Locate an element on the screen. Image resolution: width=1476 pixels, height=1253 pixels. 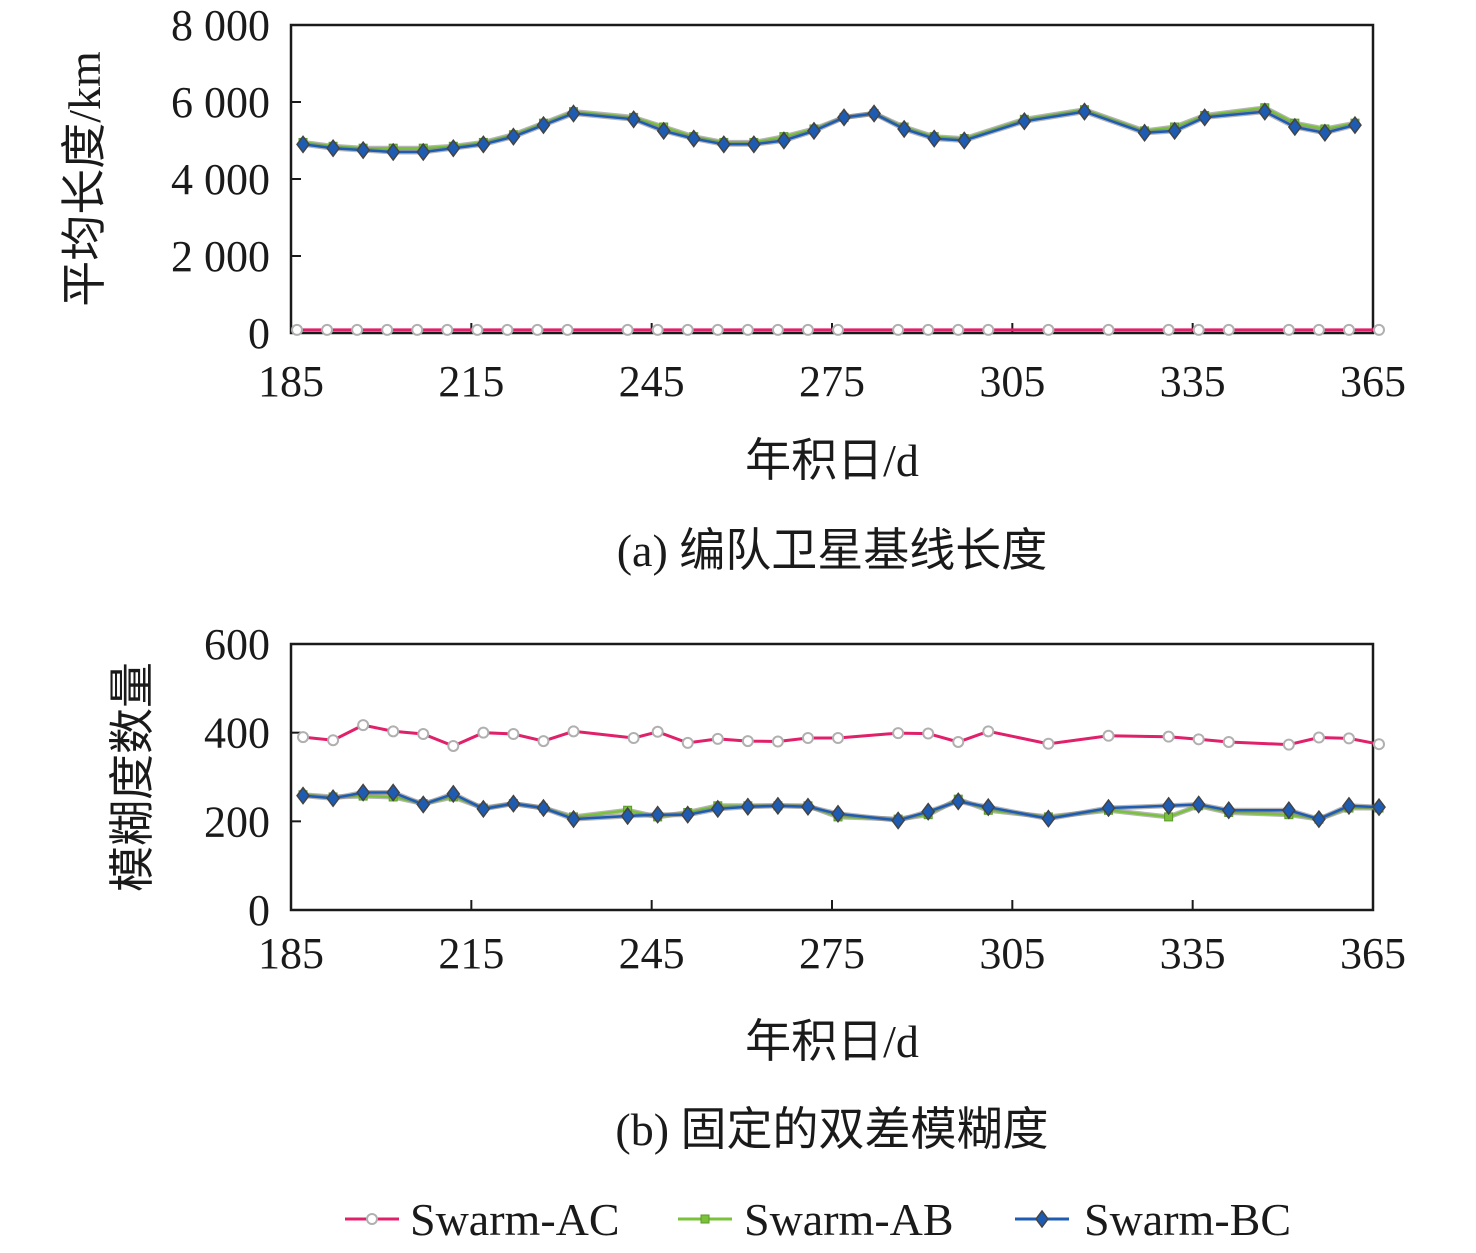
y-tick-label: 4 000 is located at coordinates (220, 179).